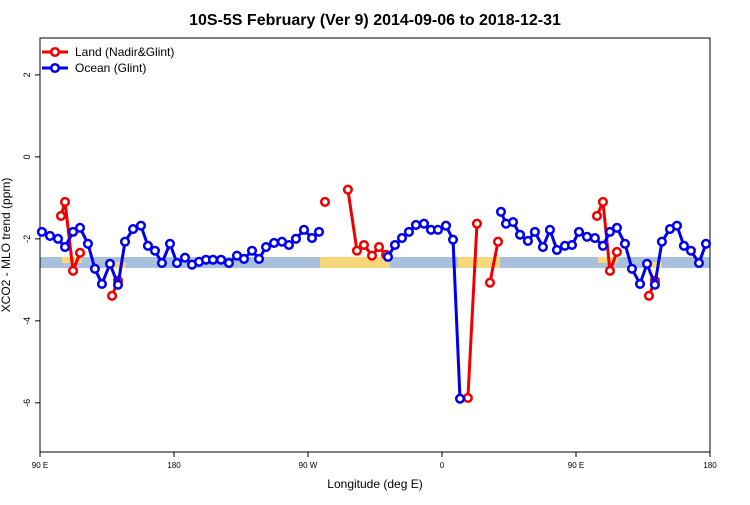 This screenshot has width=750, height=505. I want to click on x-tick-label: 90 W, so click(308, 465).